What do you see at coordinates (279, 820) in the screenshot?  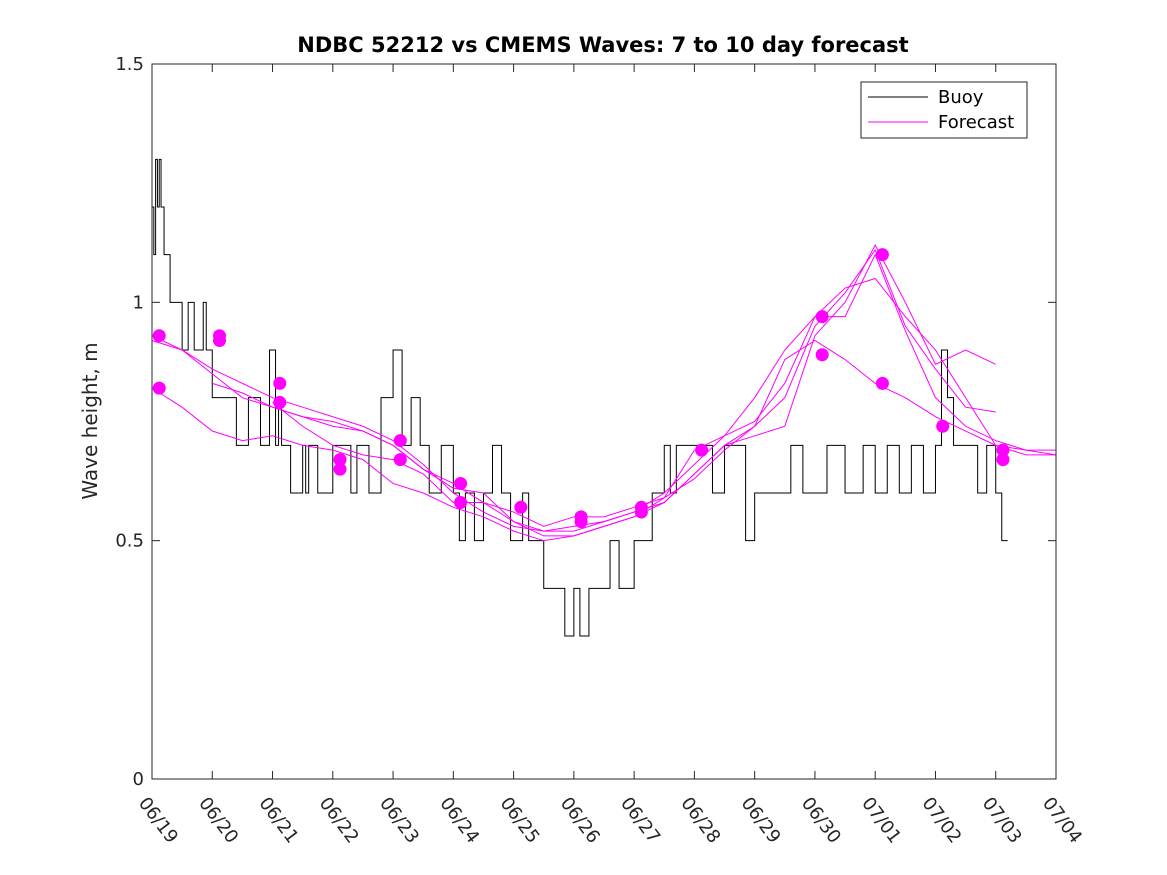 I see `x-tick-label: 06/21` at bounding box center [279, 820].